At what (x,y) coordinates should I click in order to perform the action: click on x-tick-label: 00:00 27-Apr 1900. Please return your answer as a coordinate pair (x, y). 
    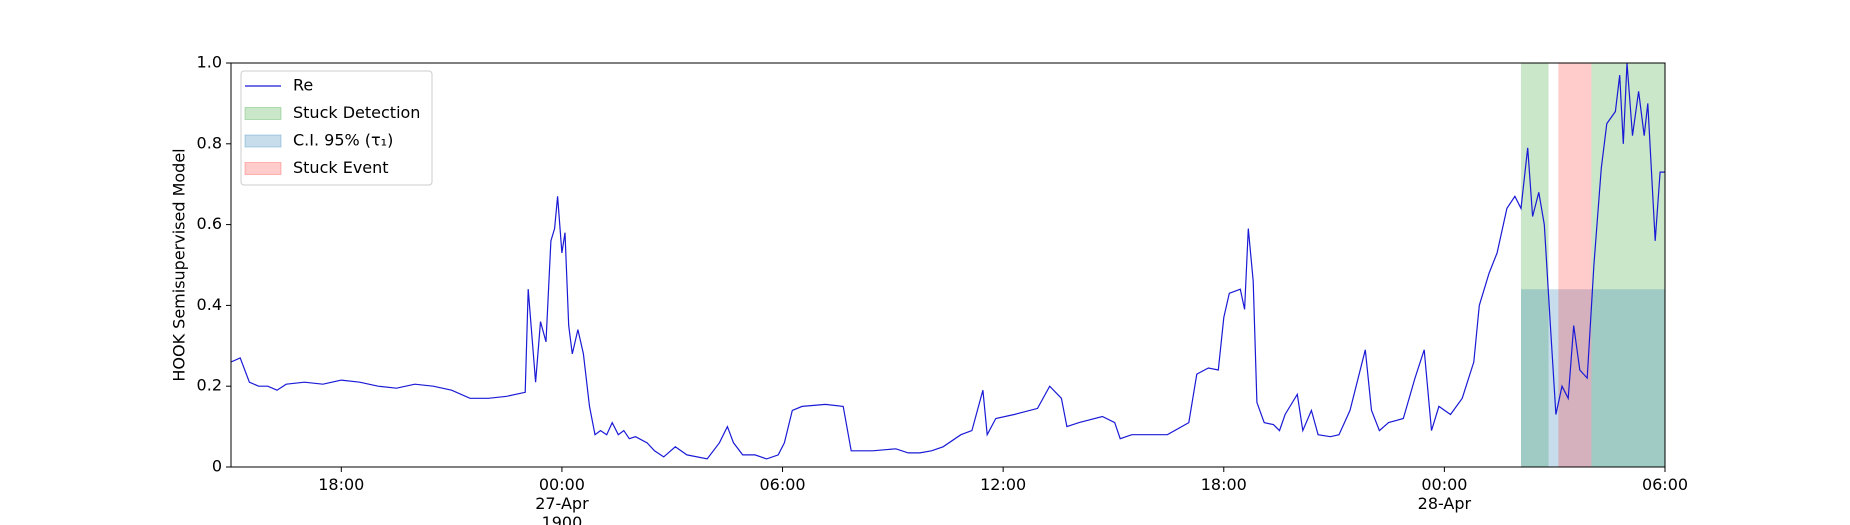
    Looking at the image, I should click on (562, 500).